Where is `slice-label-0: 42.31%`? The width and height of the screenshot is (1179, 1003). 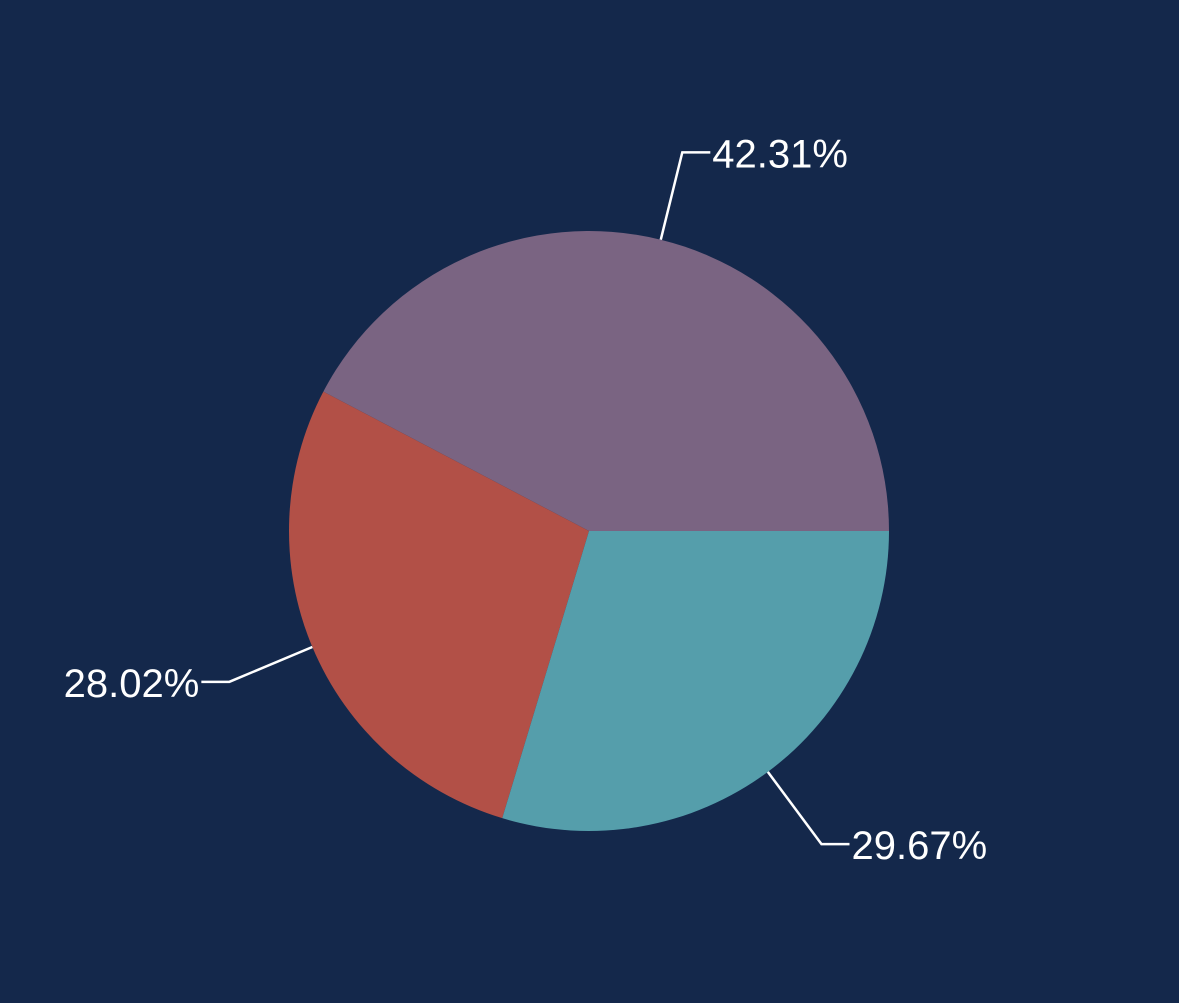
slice-label-0: 42.31% is located at coordinates (780, 154).